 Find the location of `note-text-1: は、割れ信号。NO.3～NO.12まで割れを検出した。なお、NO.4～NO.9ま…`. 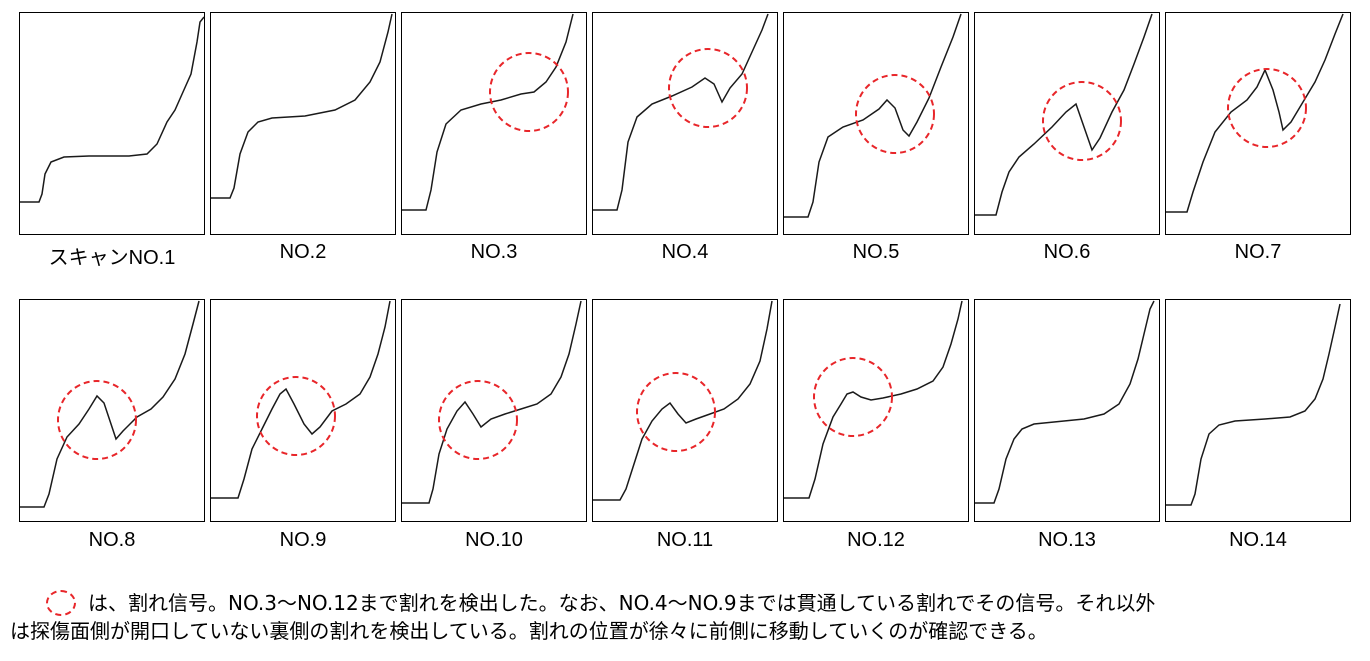

note-text-1: は、割れ信号。NO.3～NO.12まで割れを検出した。なお、NO.4～NO.9ま… is located at coordinates (622, 603).